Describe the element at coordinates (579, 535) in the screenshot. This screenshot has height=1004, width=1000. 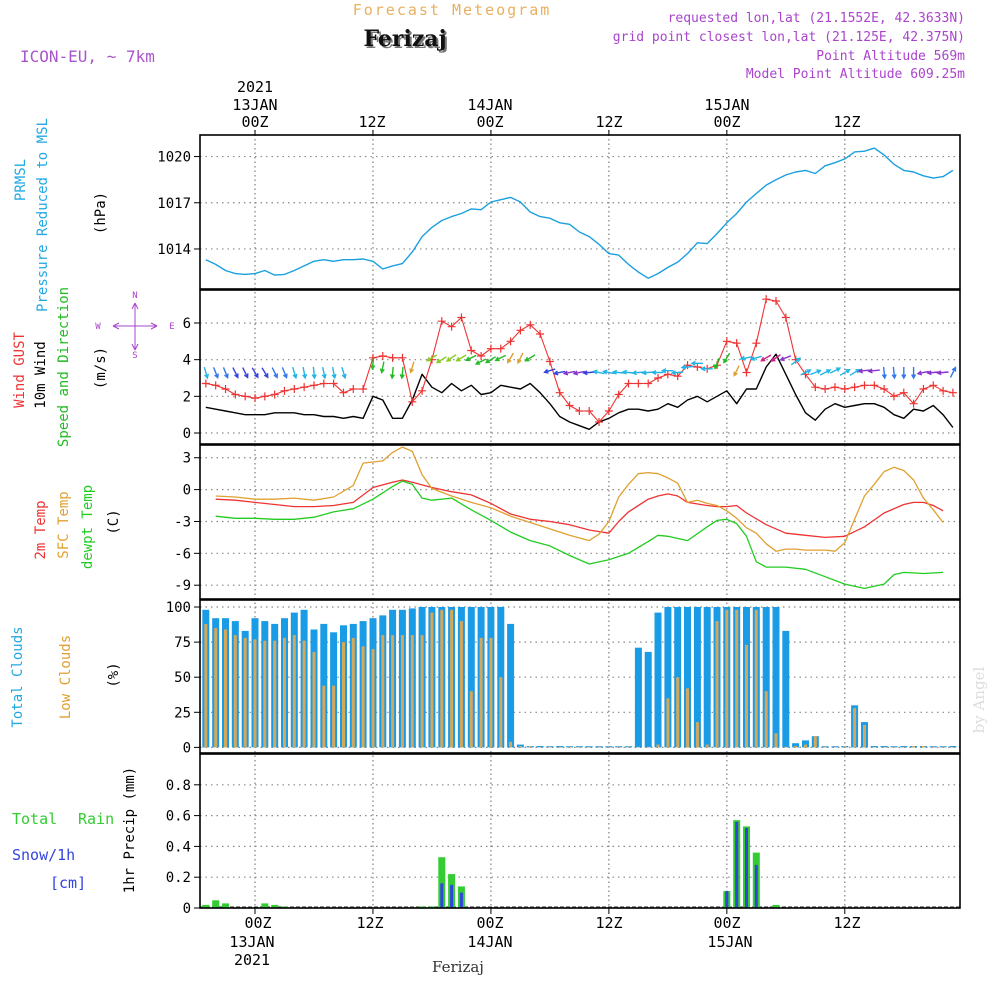
I see `temp-line-dewpt-temp` at that location.